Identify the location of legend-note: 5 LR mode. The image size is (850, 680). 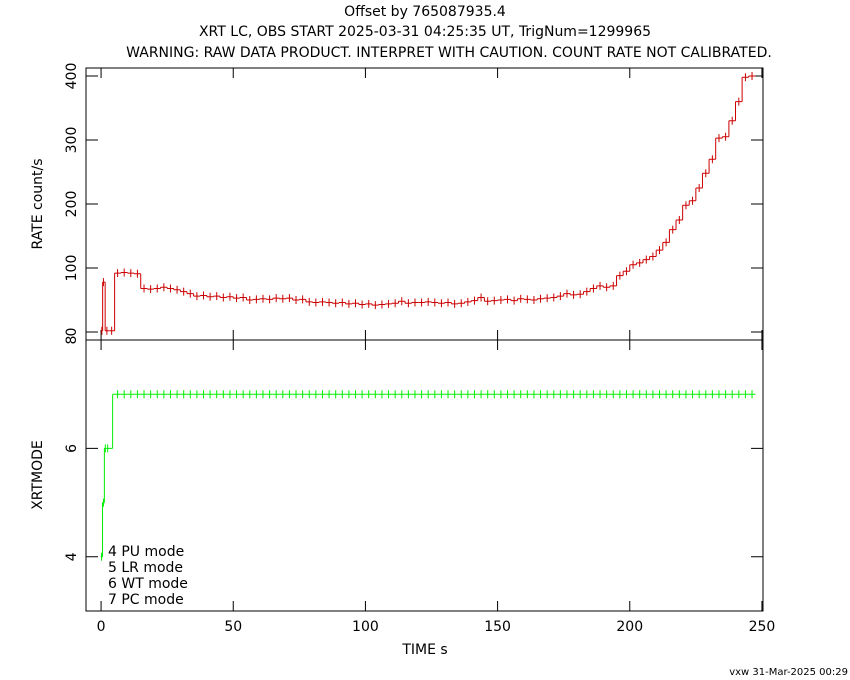
(145, 568).